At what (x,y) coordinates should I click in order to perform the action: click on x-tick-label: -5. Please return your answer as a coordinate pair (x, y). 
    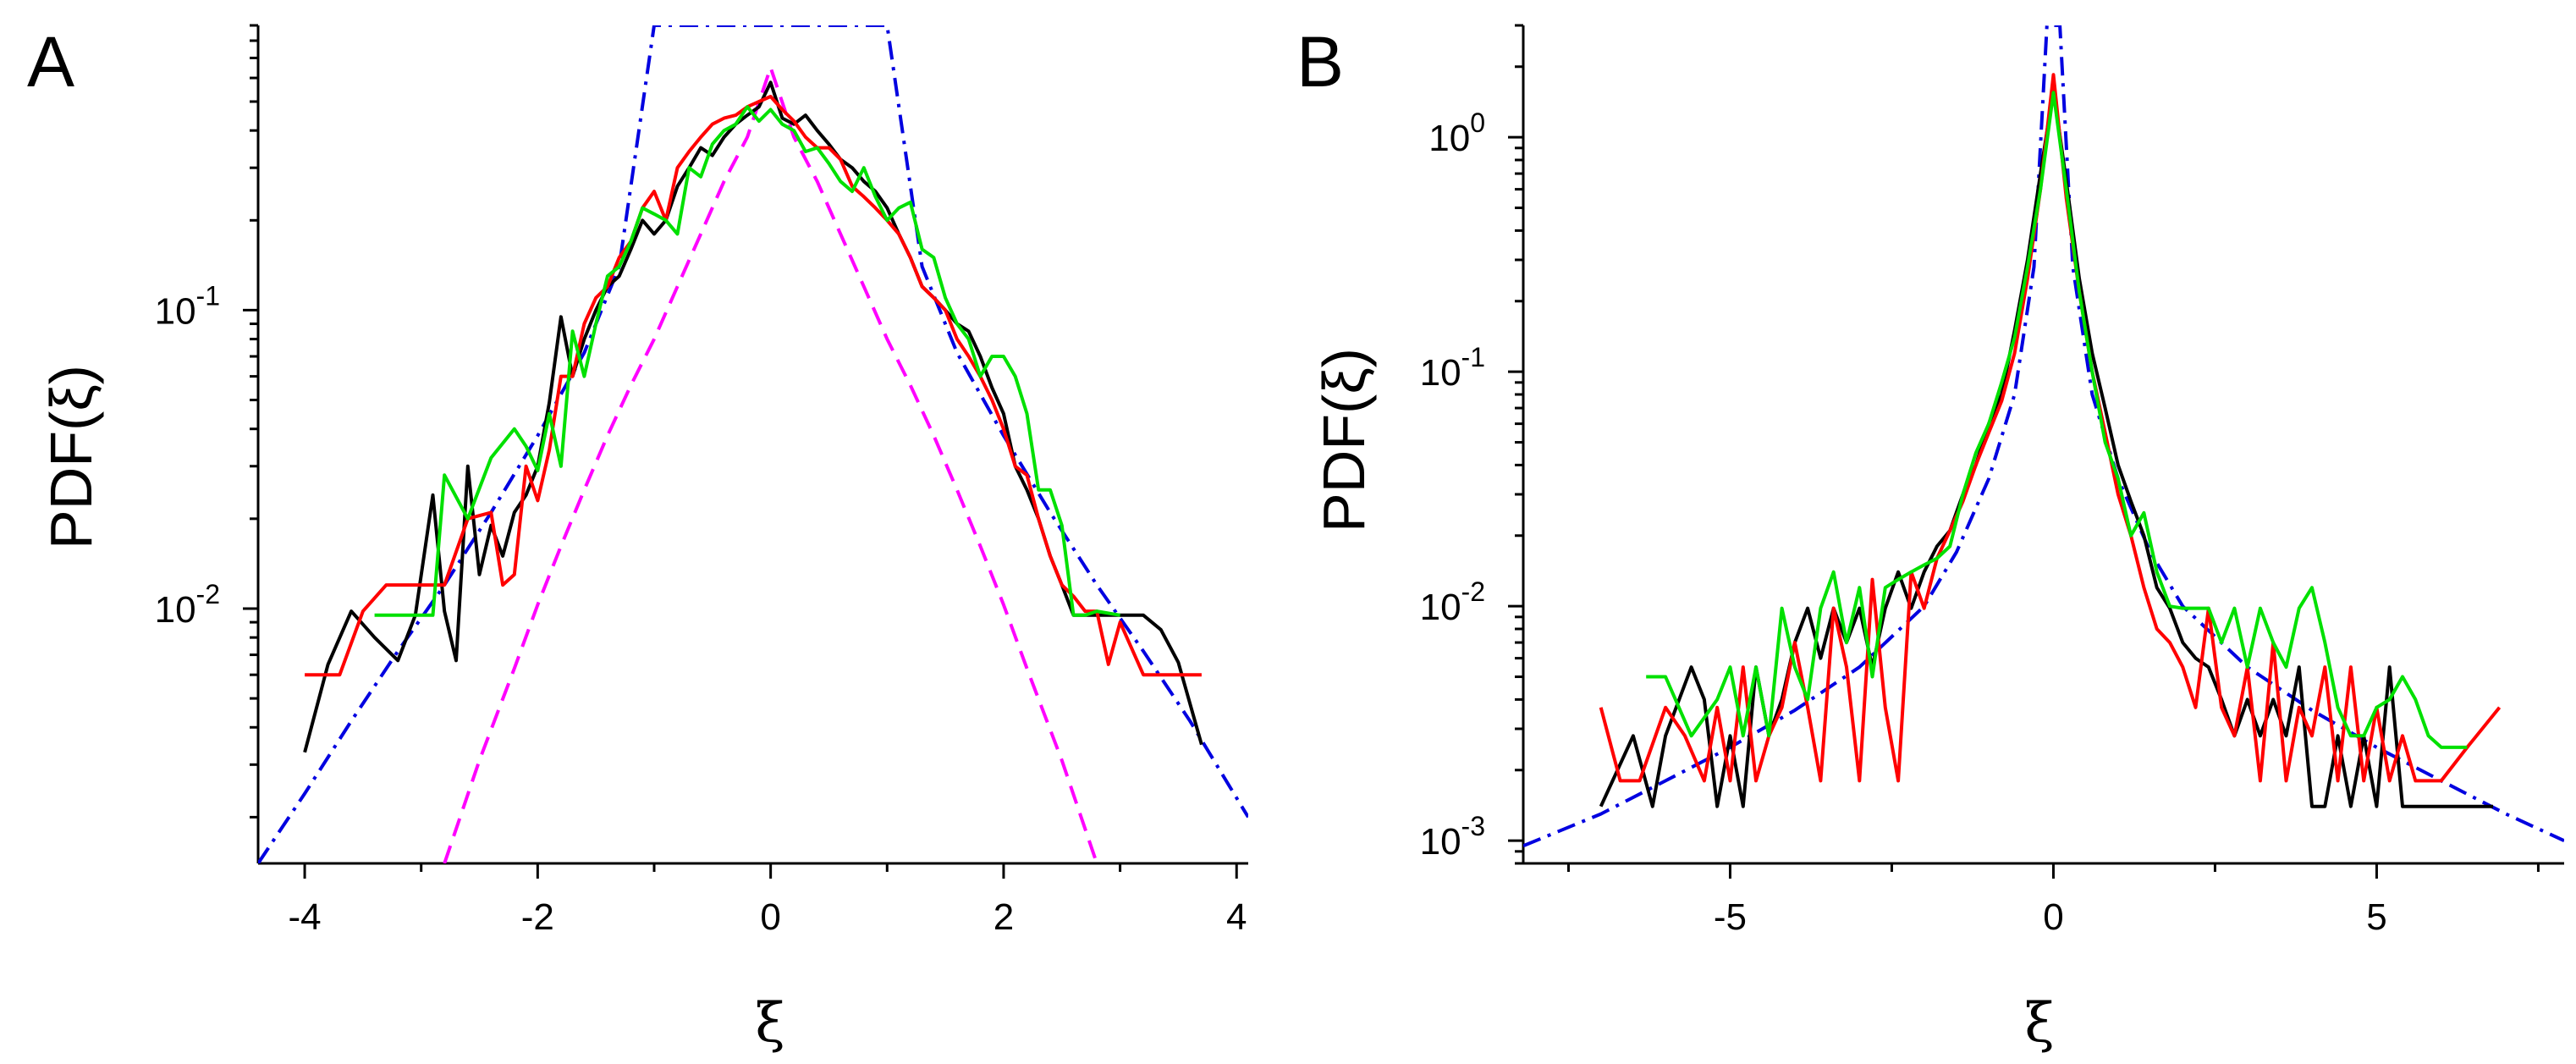
    Looking at the image, I should click on (1730, 917).